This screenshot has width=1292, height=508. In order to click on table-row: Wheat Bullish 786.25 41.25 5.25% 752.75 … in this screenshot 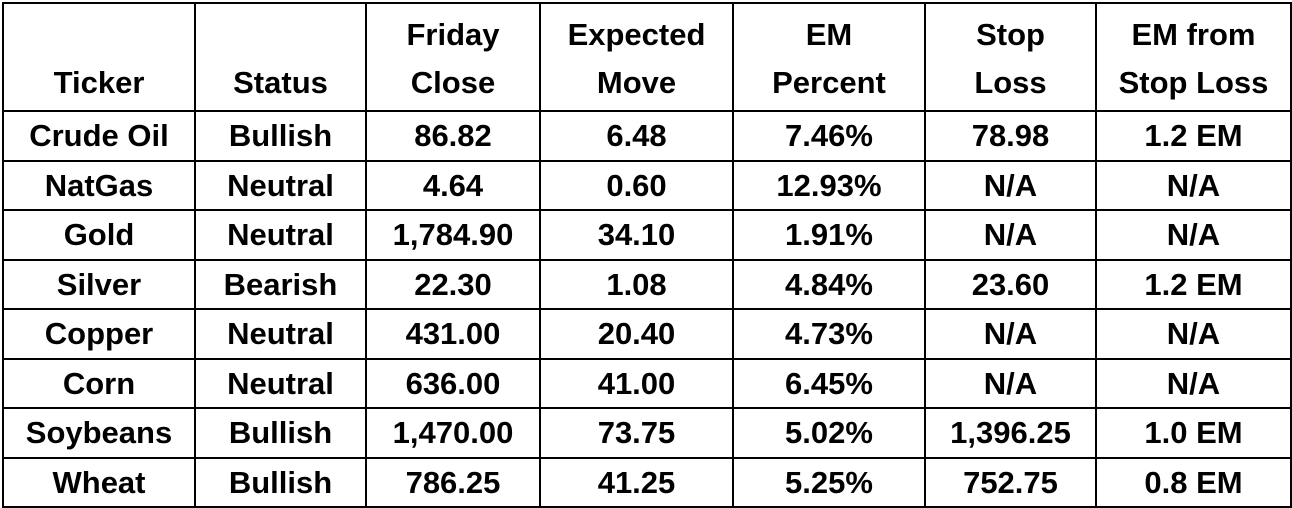, I will do `click(647, 482)`.